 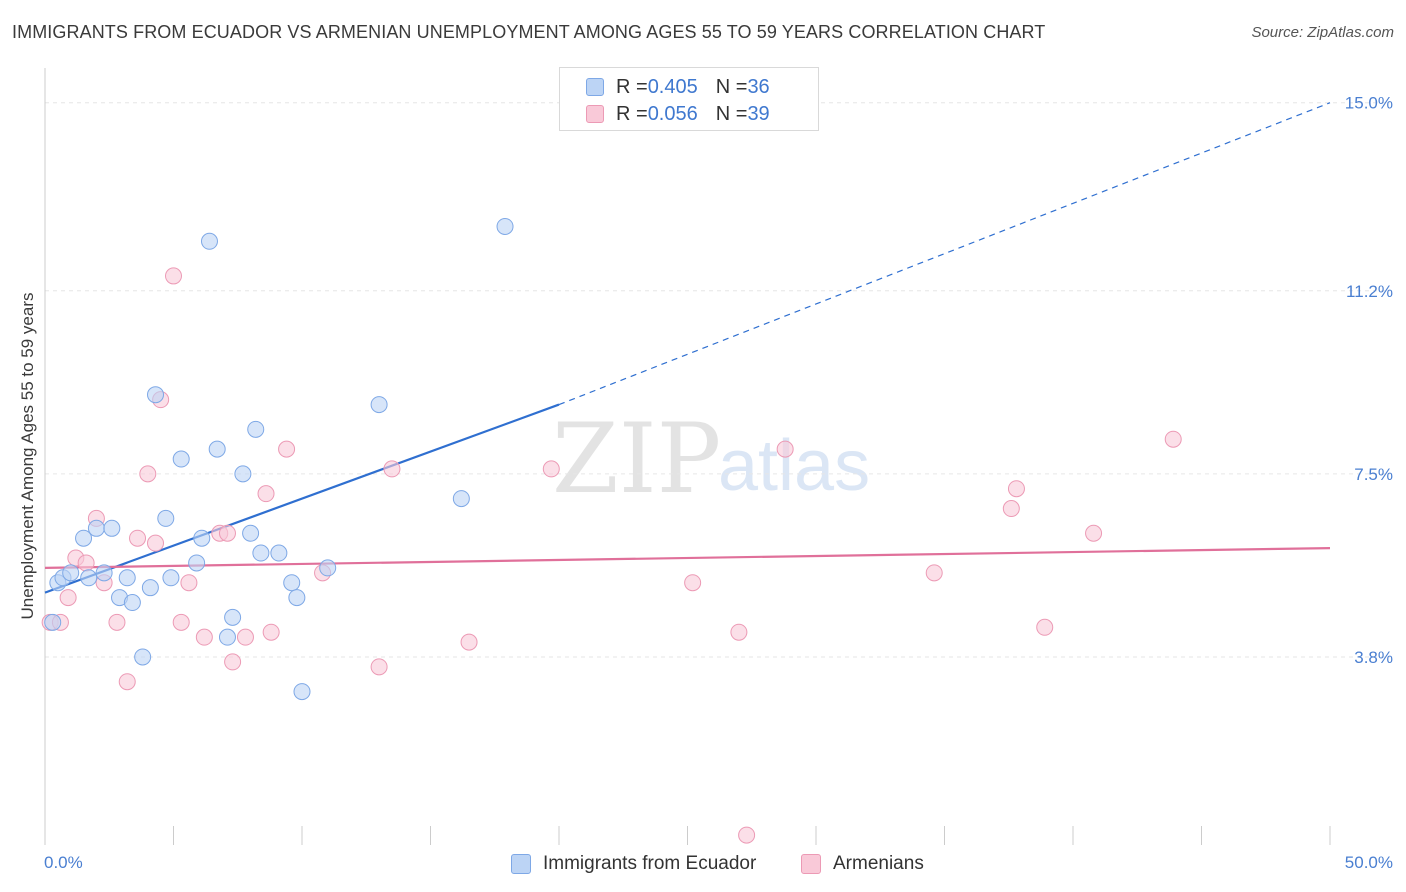 I want to click on legend-r-value-ecuador: 0.405, so click(x=672, y=86).